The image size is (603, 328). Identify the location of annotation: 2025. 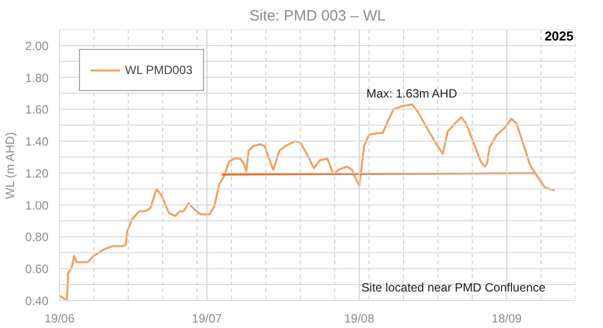
(559, 36).